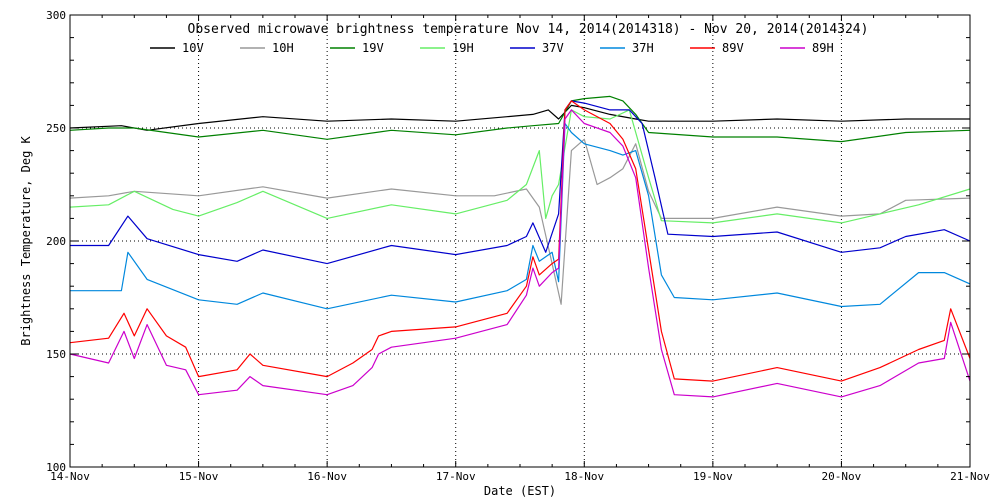  What do you see at coordinates (553, 48) in the screenshot?
I see `legend-label-37V: 37V` at bounding box center [553, 48].